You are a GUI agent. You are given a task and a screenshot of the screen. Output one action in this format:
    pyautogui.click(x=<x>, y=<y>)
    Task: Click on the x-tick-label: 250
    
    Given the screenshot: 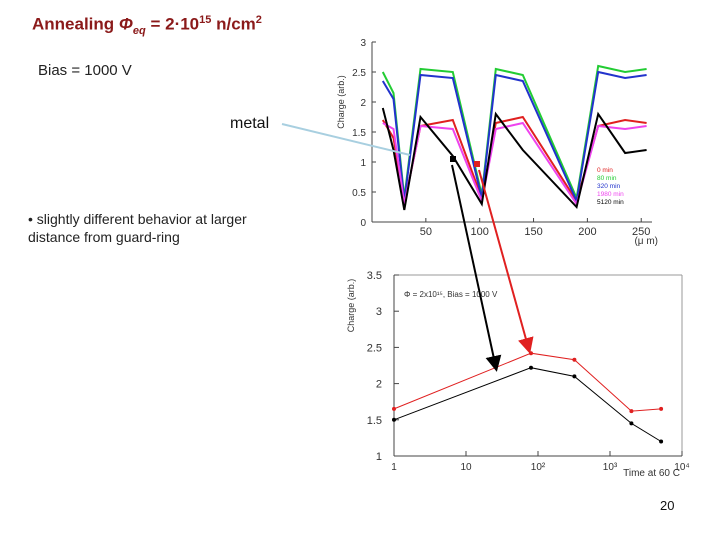 What is the action you would take?
    pyautogui.click(x=641, y=232)
    